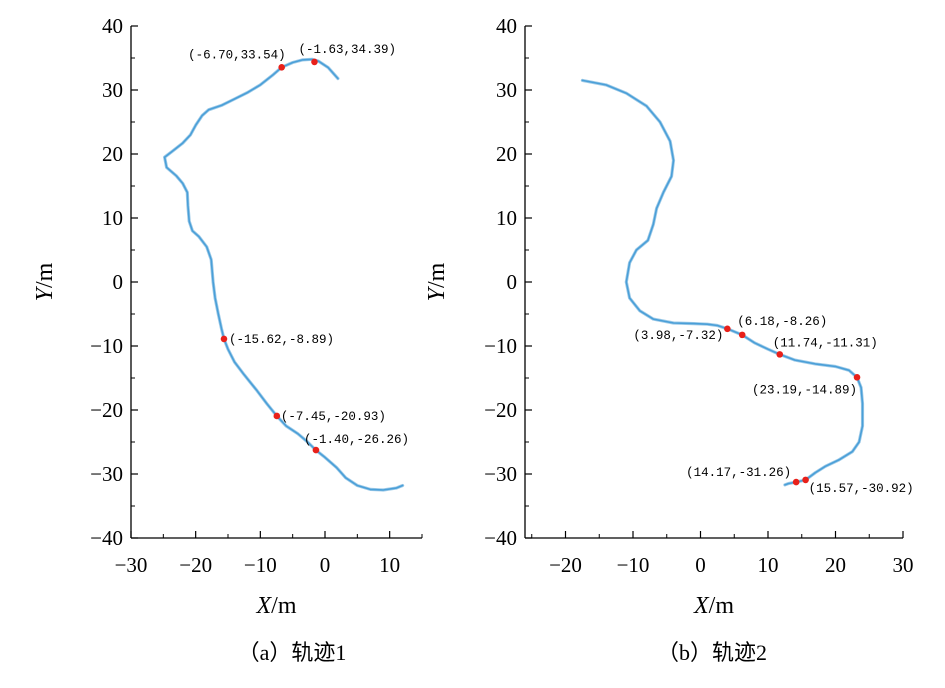 This screenshot has width=945, height=688. I want to click on point-coordinate-label: (11.74,-11.31), so click(825, 343).